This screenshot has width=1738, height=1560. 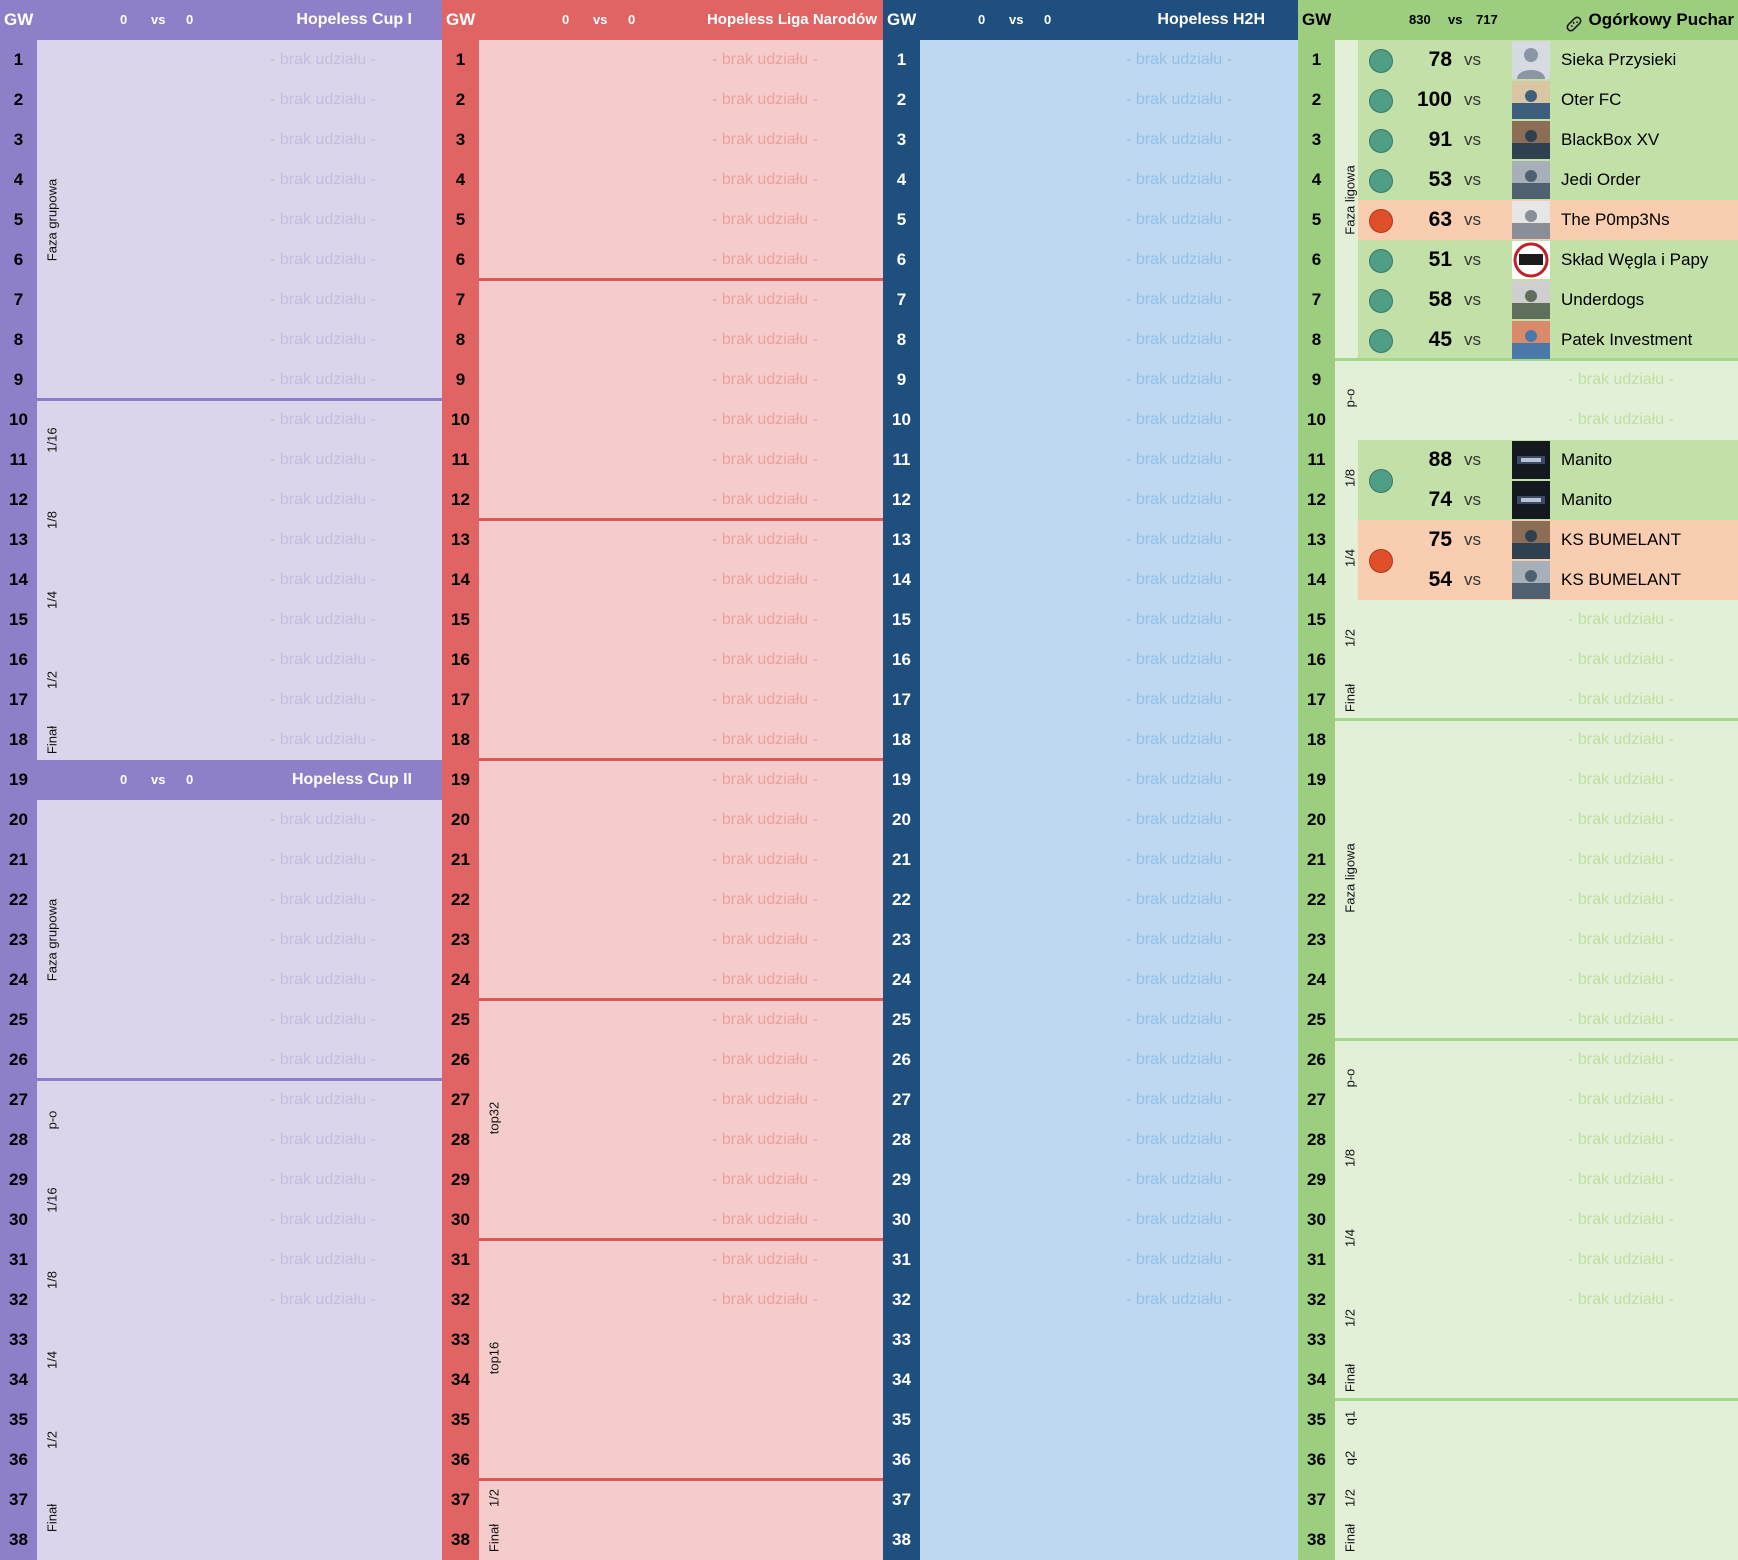 What do you see at coordinates (1518, 260) in the screenshot?
I see `match-row: 51vs33Skład Węgla i Papy` at bounding box center [1518, 260].